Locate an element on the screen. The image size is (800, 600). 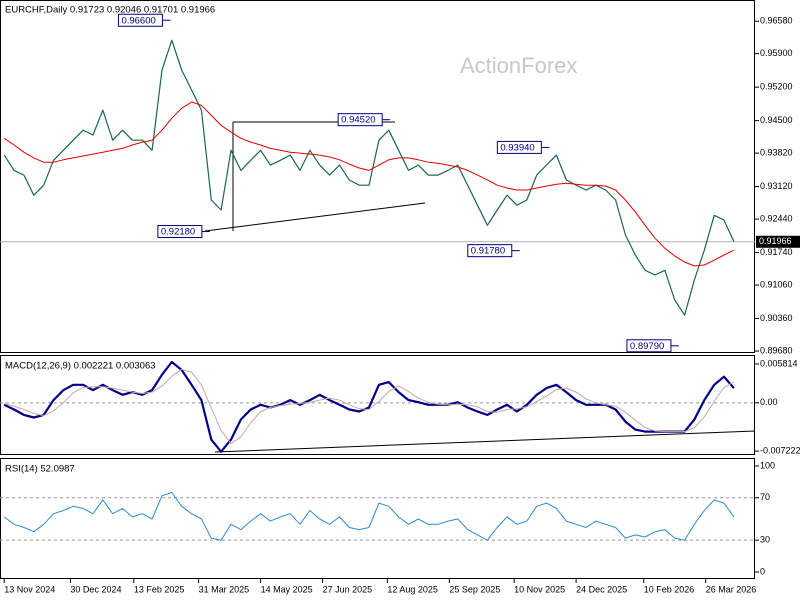
annotation-label: 0.94520 is located at coordinates (358, 120).